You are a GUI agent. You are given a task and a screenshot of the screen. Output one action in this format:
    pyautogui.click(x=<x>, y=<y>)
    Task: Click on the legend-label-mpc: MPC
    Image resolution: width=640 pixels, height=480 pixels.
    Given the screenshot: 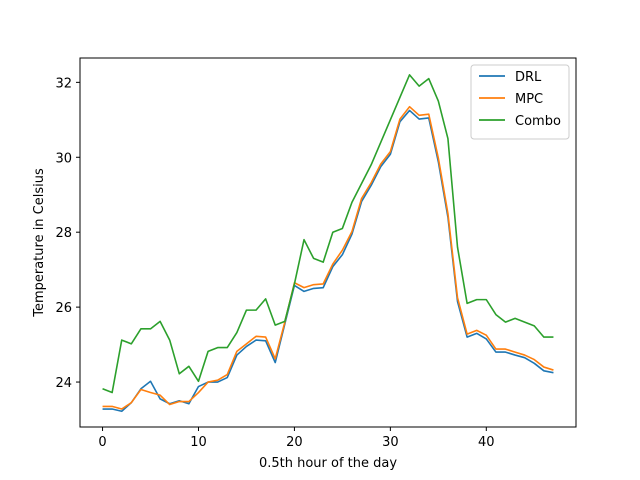 What is the action you would take?
    pyautogui.click(x=529, y=99)
    